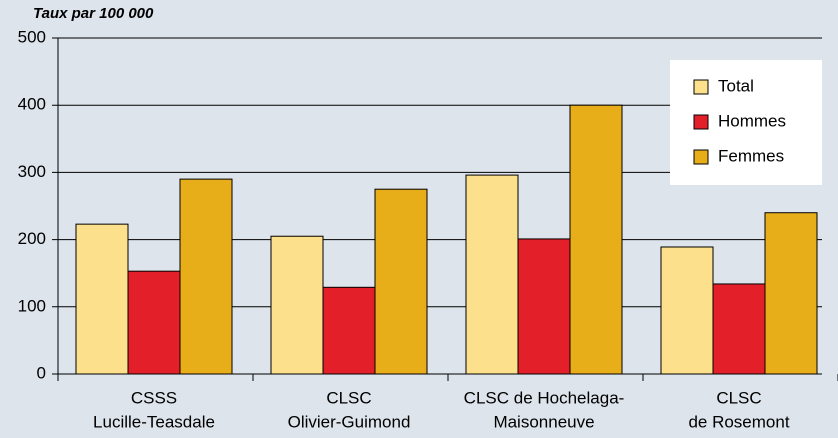 The width and height of the screenshot is (838, 438). What do you see at coordinates (349, 421) in the screenshot?
I see `x-tick-label: Olivier-Guimond` at bounding box center [349, 421].